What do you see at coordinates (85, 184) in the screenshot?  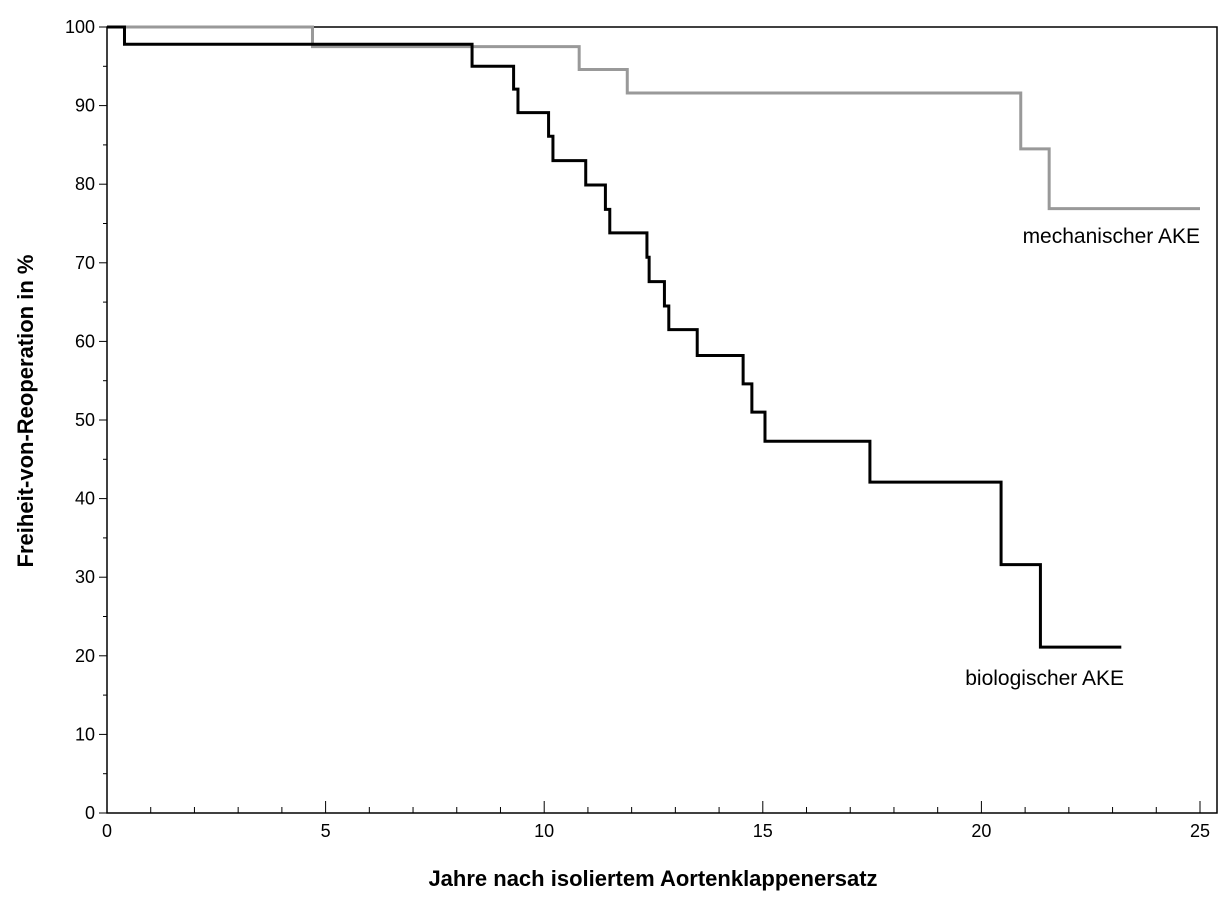 I see `y-tick-label: 80` at bounding box center [85, 184].